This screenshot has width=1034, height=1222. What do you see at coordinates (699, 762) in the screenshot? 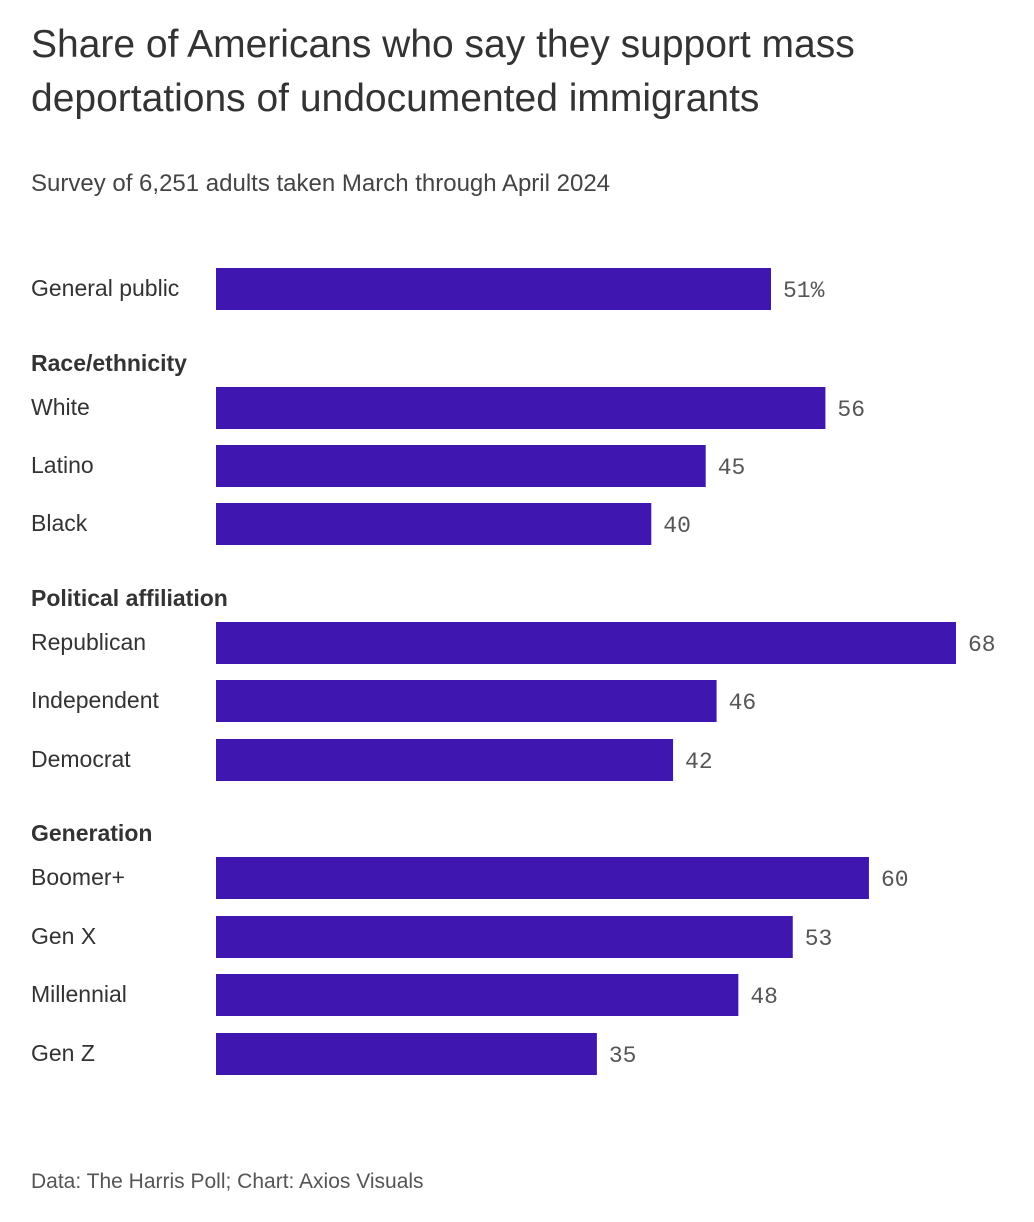
I see `value-label: 42` at bounding box center [699, 762].